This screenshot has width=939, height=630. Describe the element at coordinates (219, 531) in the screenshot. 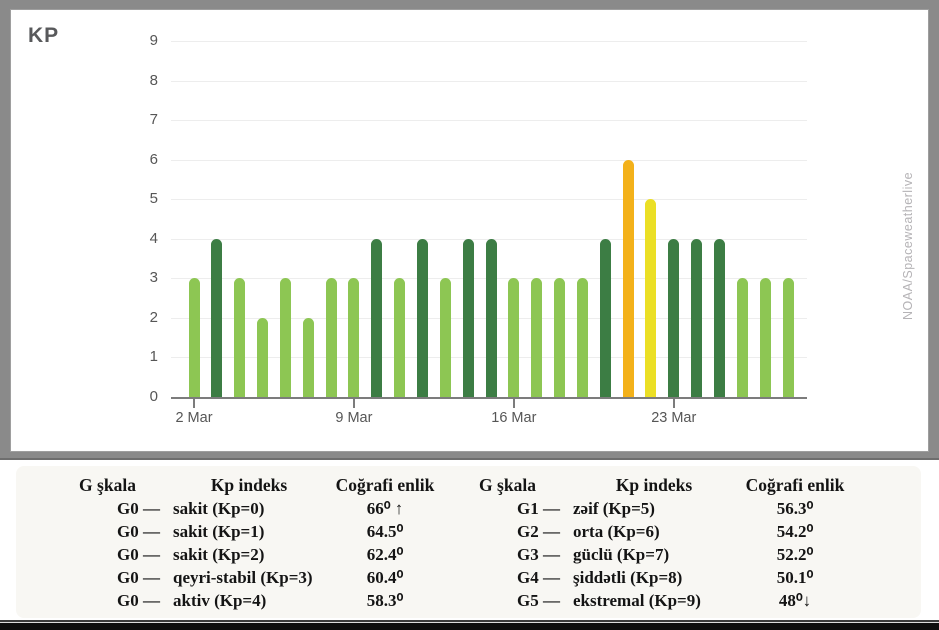

I see `legend-cell: sakit (Kp=1)` at that location.